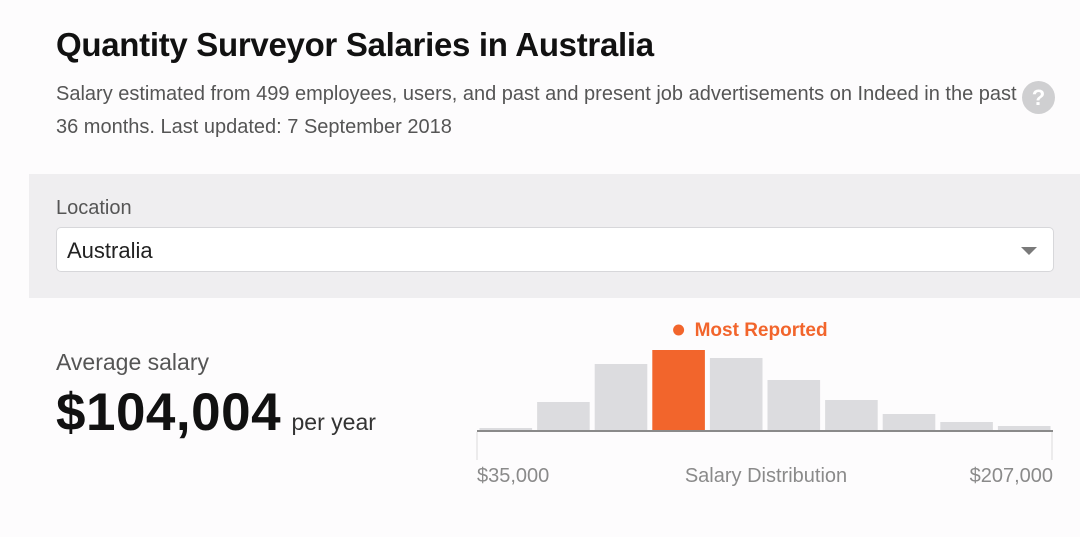 This screenshot has width=1080, height=537. I want to click on x-axis-title: Salary Distribution, so click(766, 476).